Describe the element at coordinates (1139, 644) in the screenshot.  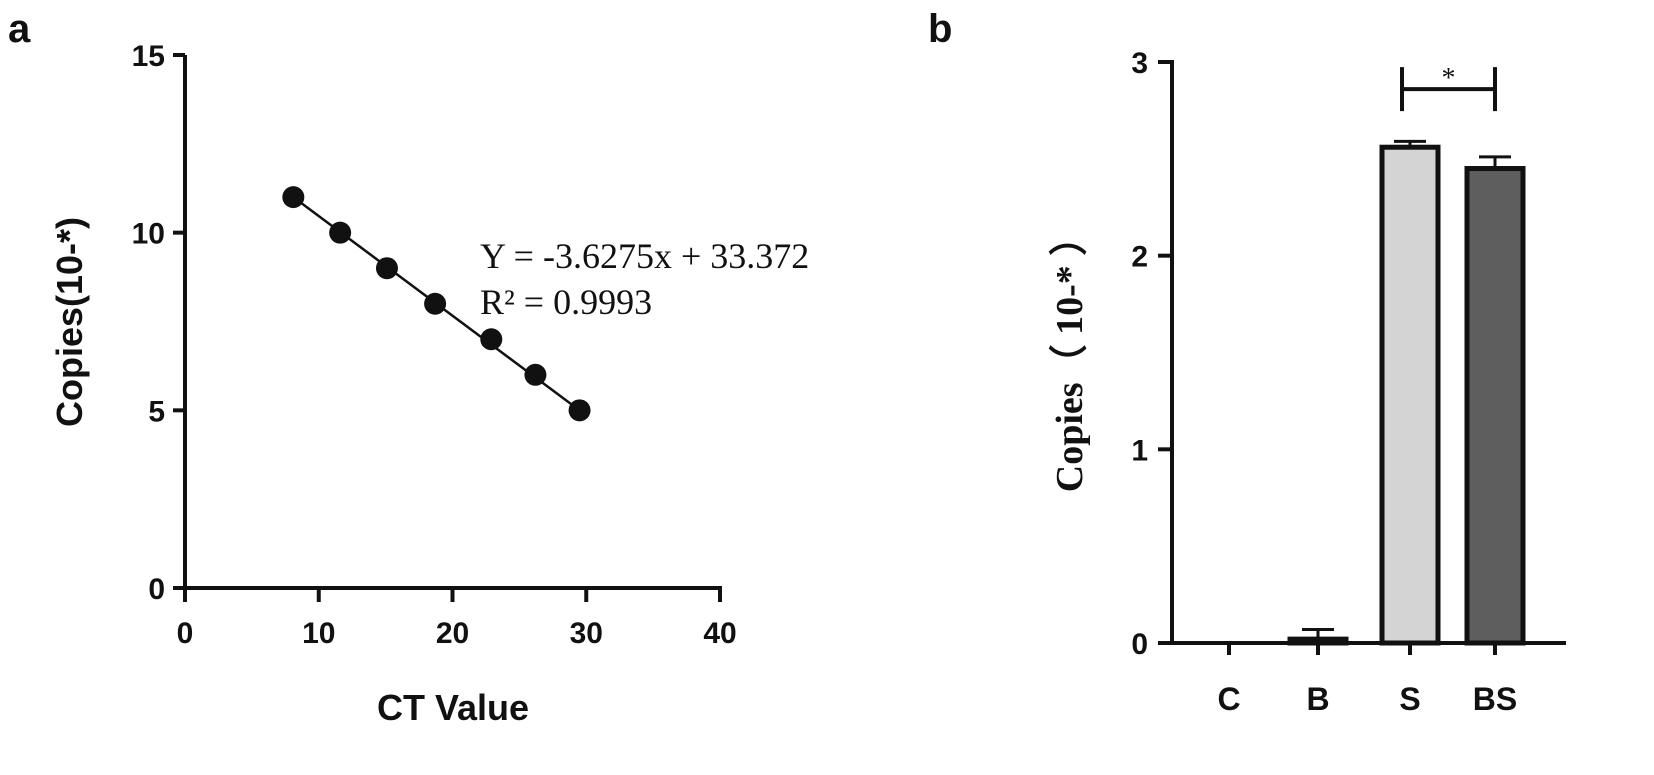
I see `panel-b-y-tick-label: 0` at that location.